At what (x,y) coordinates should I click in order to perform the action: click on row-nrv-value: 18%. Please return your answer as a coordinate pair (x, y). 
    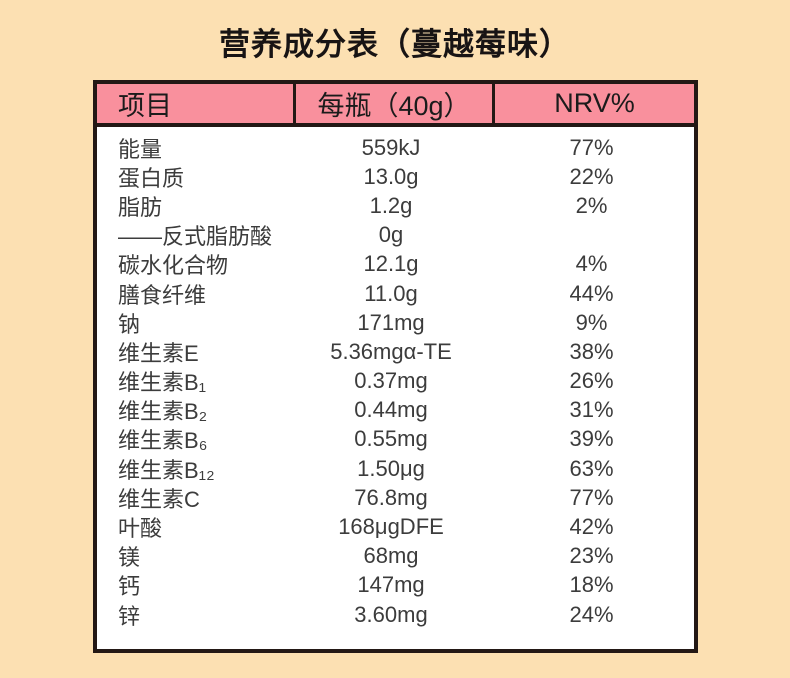
    Looking at the image, I should click on (591, 585).